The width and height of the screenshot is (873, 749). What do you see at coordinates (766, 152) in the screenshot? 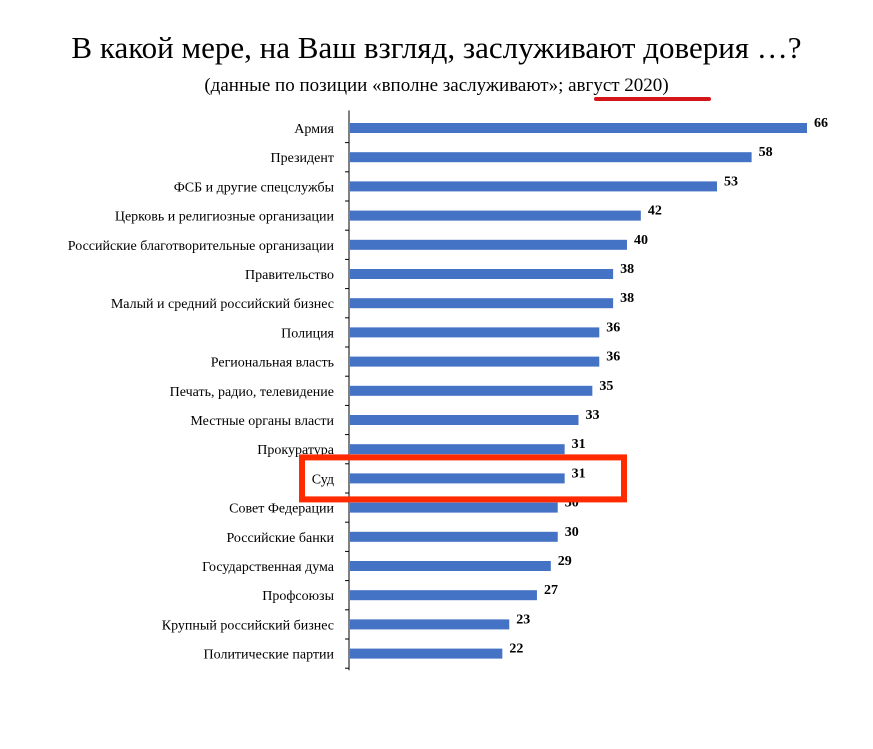
I see `data-label: 58` at bounding box center [766, 152].